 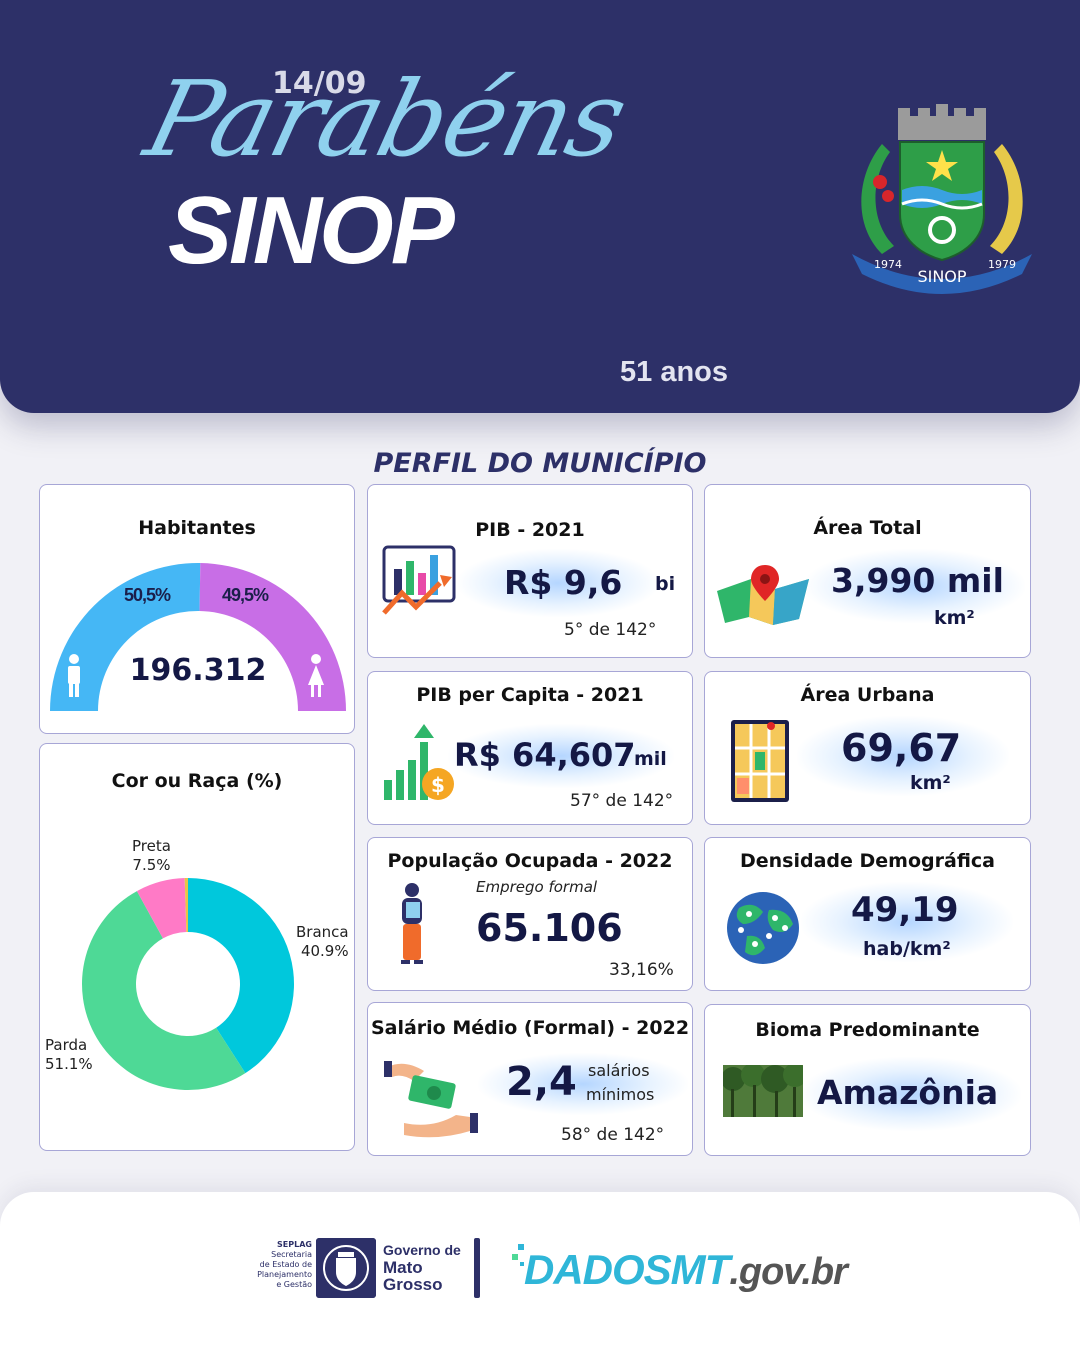 What do you see at coordinates (198, 670) in the screenshot?
I see `habitantes-value: 196.312` at bounding box center [198, 670].